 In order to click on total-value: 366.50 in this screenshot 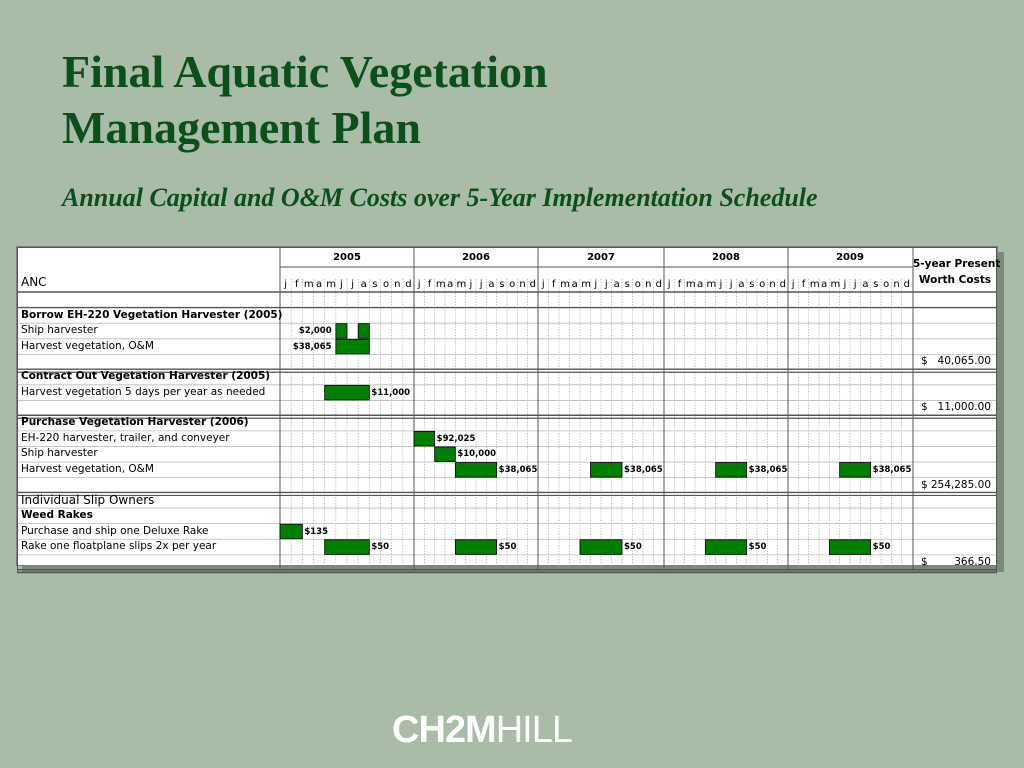, I will do `click(972, 561)`.